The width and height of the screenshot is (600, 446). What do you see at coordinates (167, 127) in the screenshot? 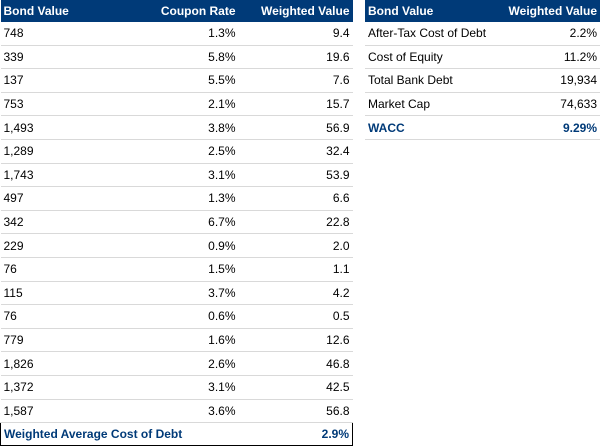
I see `coupon-rate-cell: 3.8%` at bounding box center [167, 127].